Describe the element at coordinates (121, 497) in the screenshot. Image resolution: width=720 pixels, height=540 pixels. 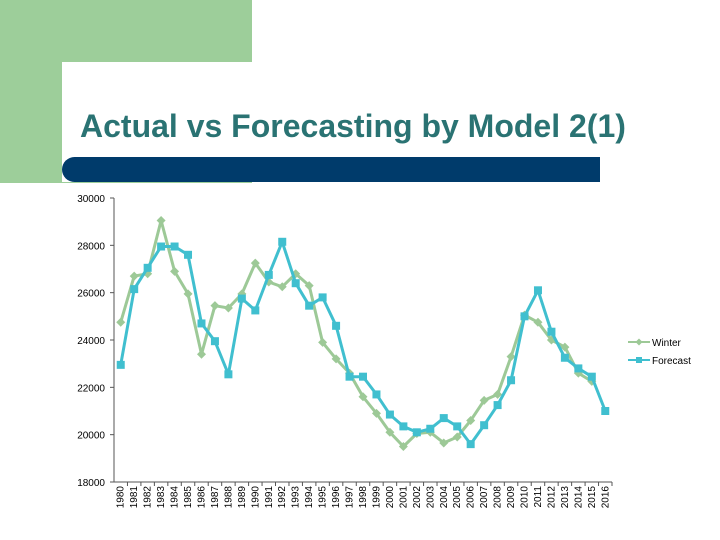
I see `x-tick-label: 1980` at that location.